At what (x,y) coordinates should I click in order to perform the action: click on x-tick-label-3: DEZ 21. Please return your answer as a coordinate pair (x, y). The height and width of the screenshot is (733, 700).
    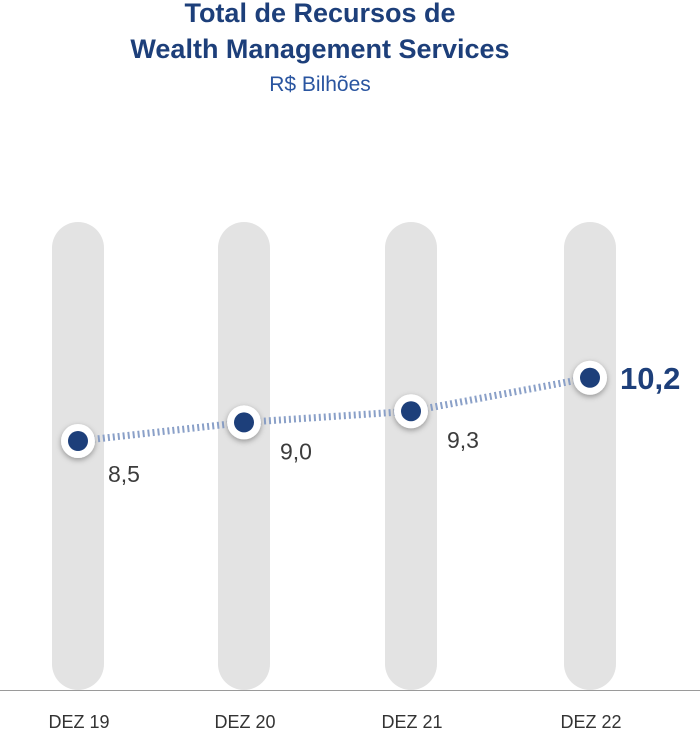
    Looking at the image, I should click on (411, 722).